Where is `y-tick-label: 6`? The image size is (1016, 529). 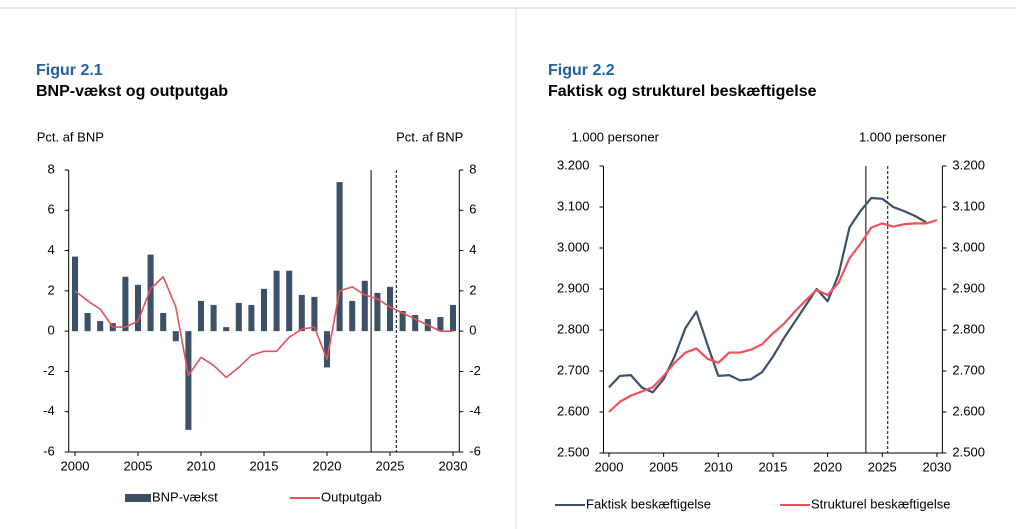
y-tick-label: 6 is located at coordinates (50, 209).